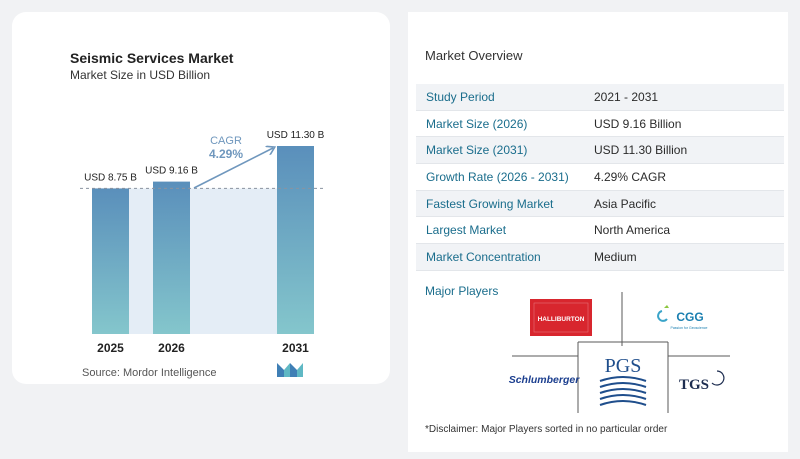  What do you see at coordinates (171, 257) in the screenshot?
I see `bar-2026` at bounding box center [171, 257].